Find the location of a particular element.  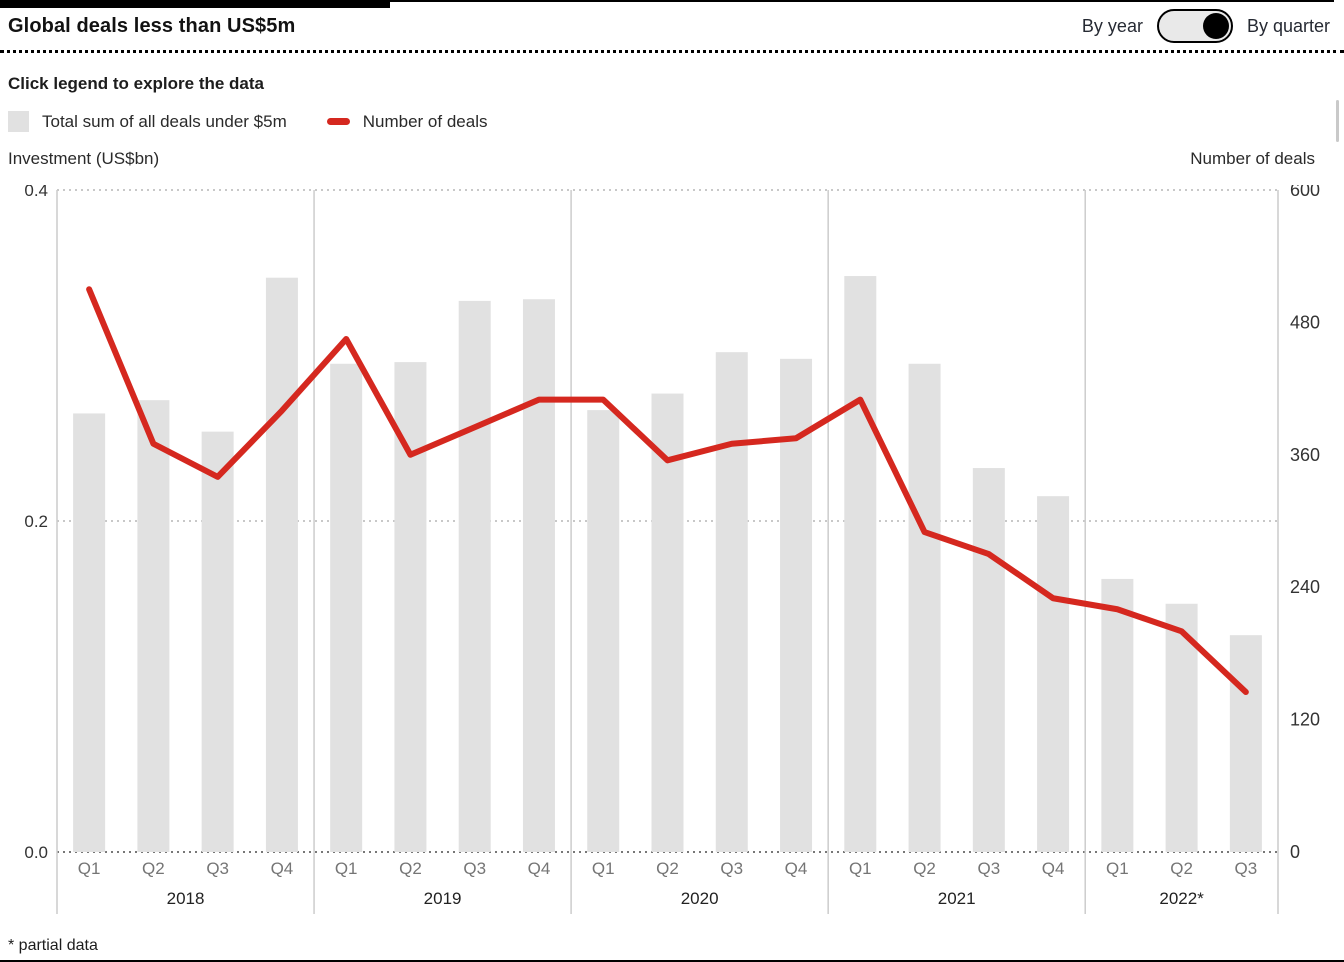

toggle-knob is located at coordinates (1215, 25).